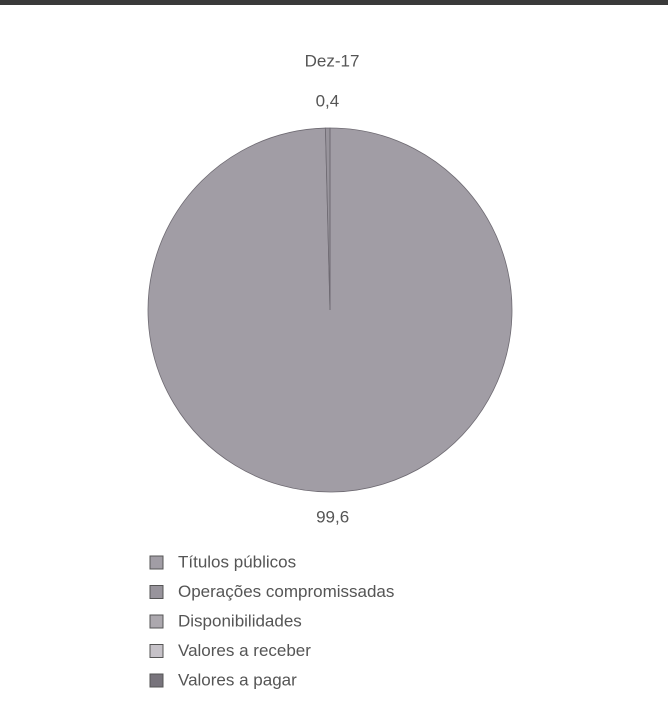 Image resolution: width=668 pixels, height=720 pixels. Describe the element at coordinates (328, 101) in the screenshot. I see `data-label: 0,4` at that location.